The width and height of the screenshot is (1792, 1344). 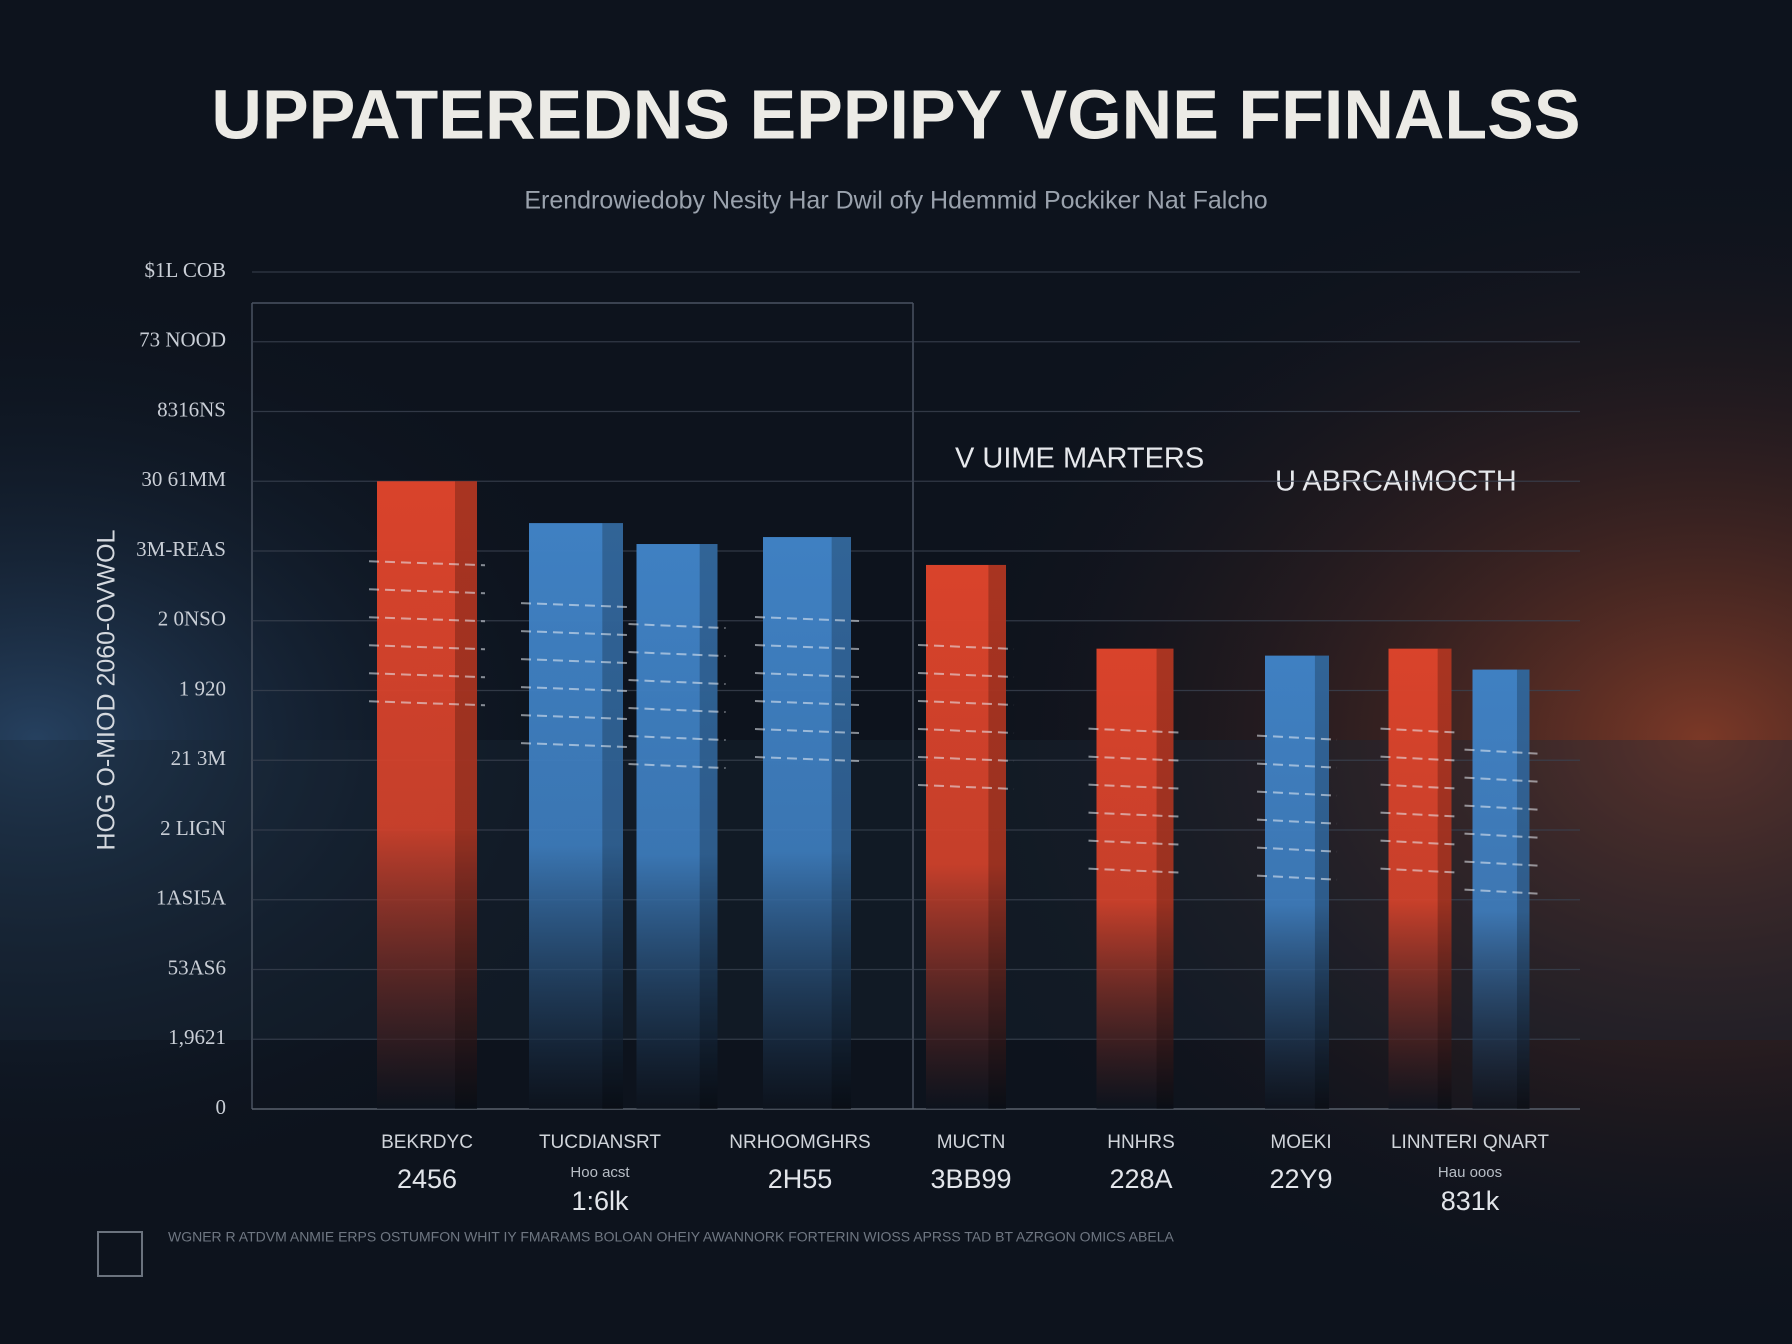 What do you see at coordinates (202, 688) in the screenshot?
I see `y-tick-label: 1 920` at bounding box center [202, 688].